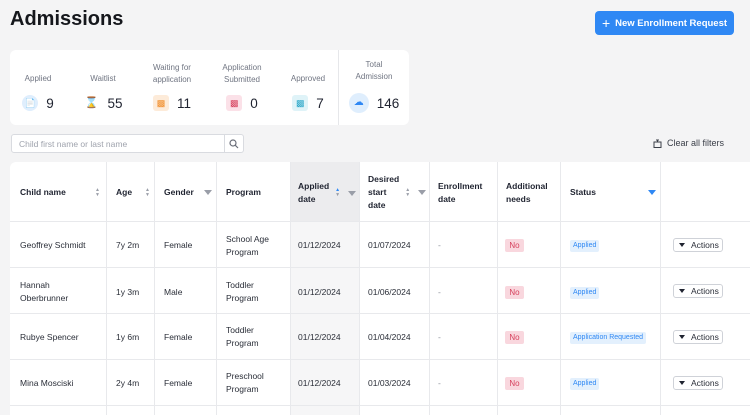 This screenshot has height=415, width=750. What do you see at coordinates (47, 383) in the screenshot?
I see `child-name: Mina Mosciski` at bounding box center [47, 383].